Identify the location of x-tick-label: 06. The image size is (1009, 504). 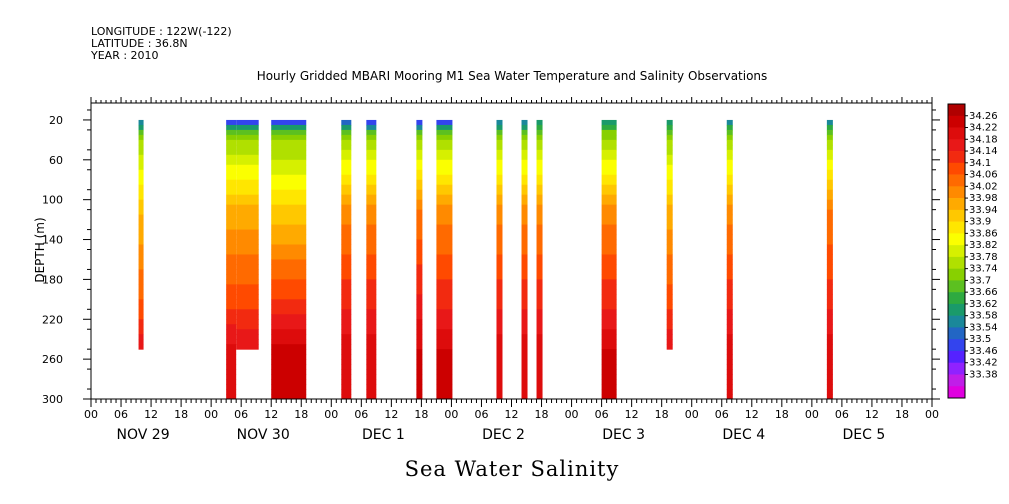
(361, 414).